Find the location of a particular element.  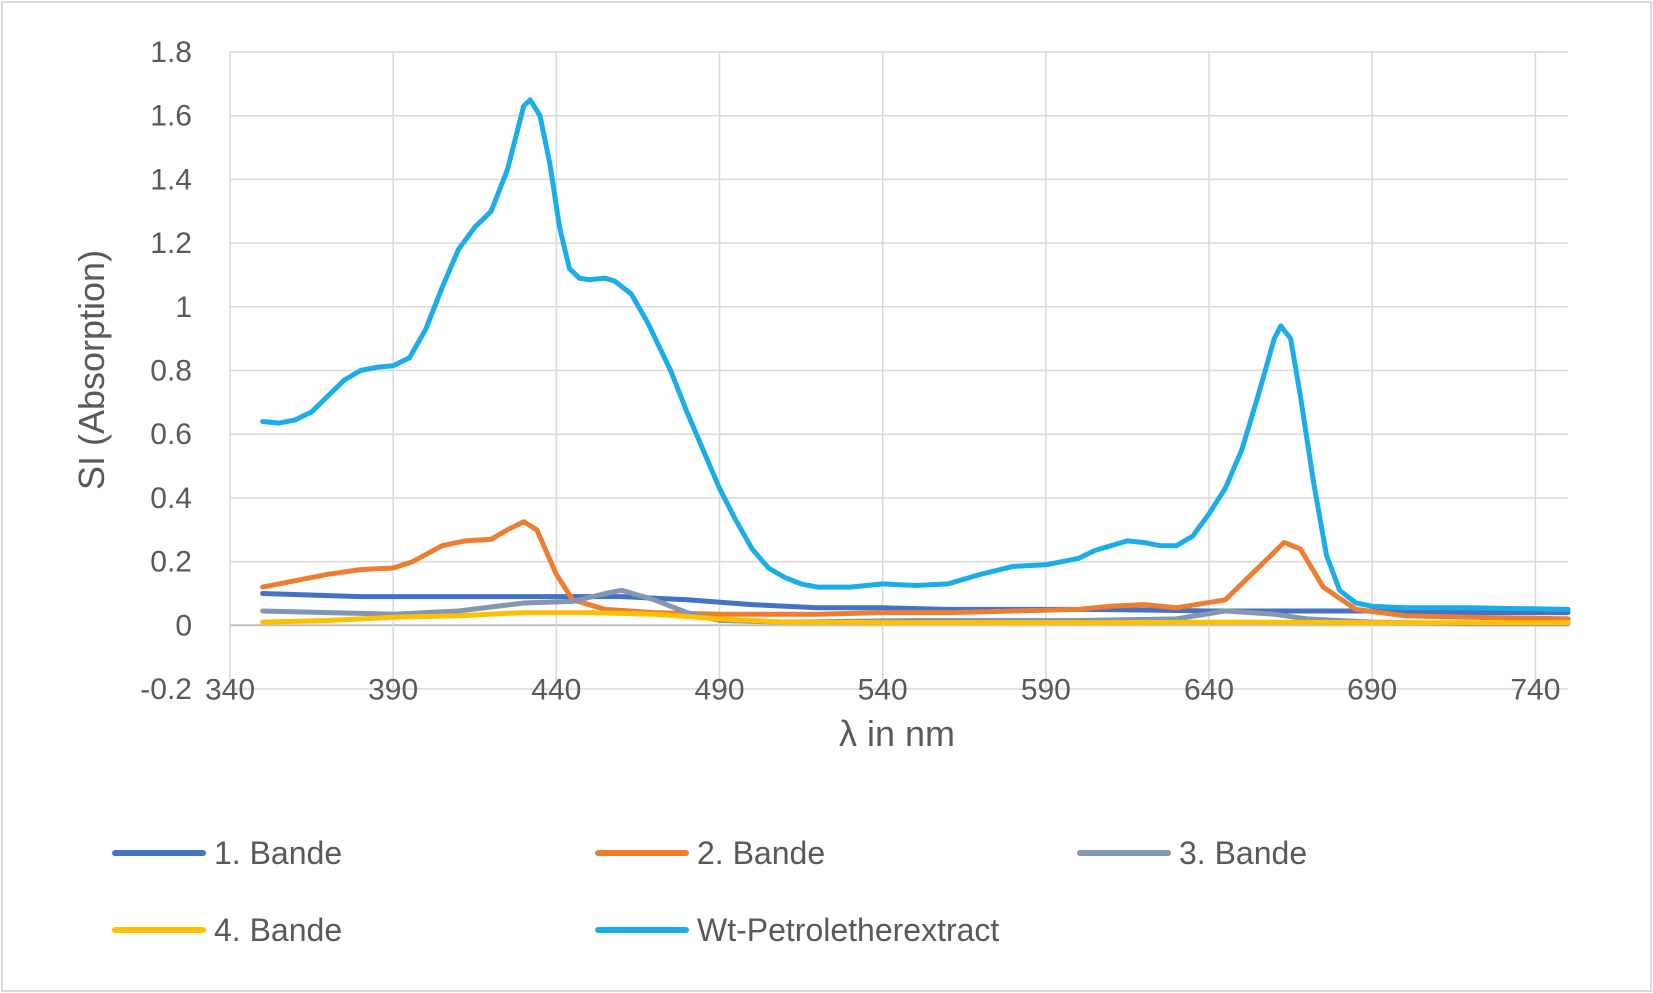

y-tick-label: 1.2 is located at coordinates (171, 243).